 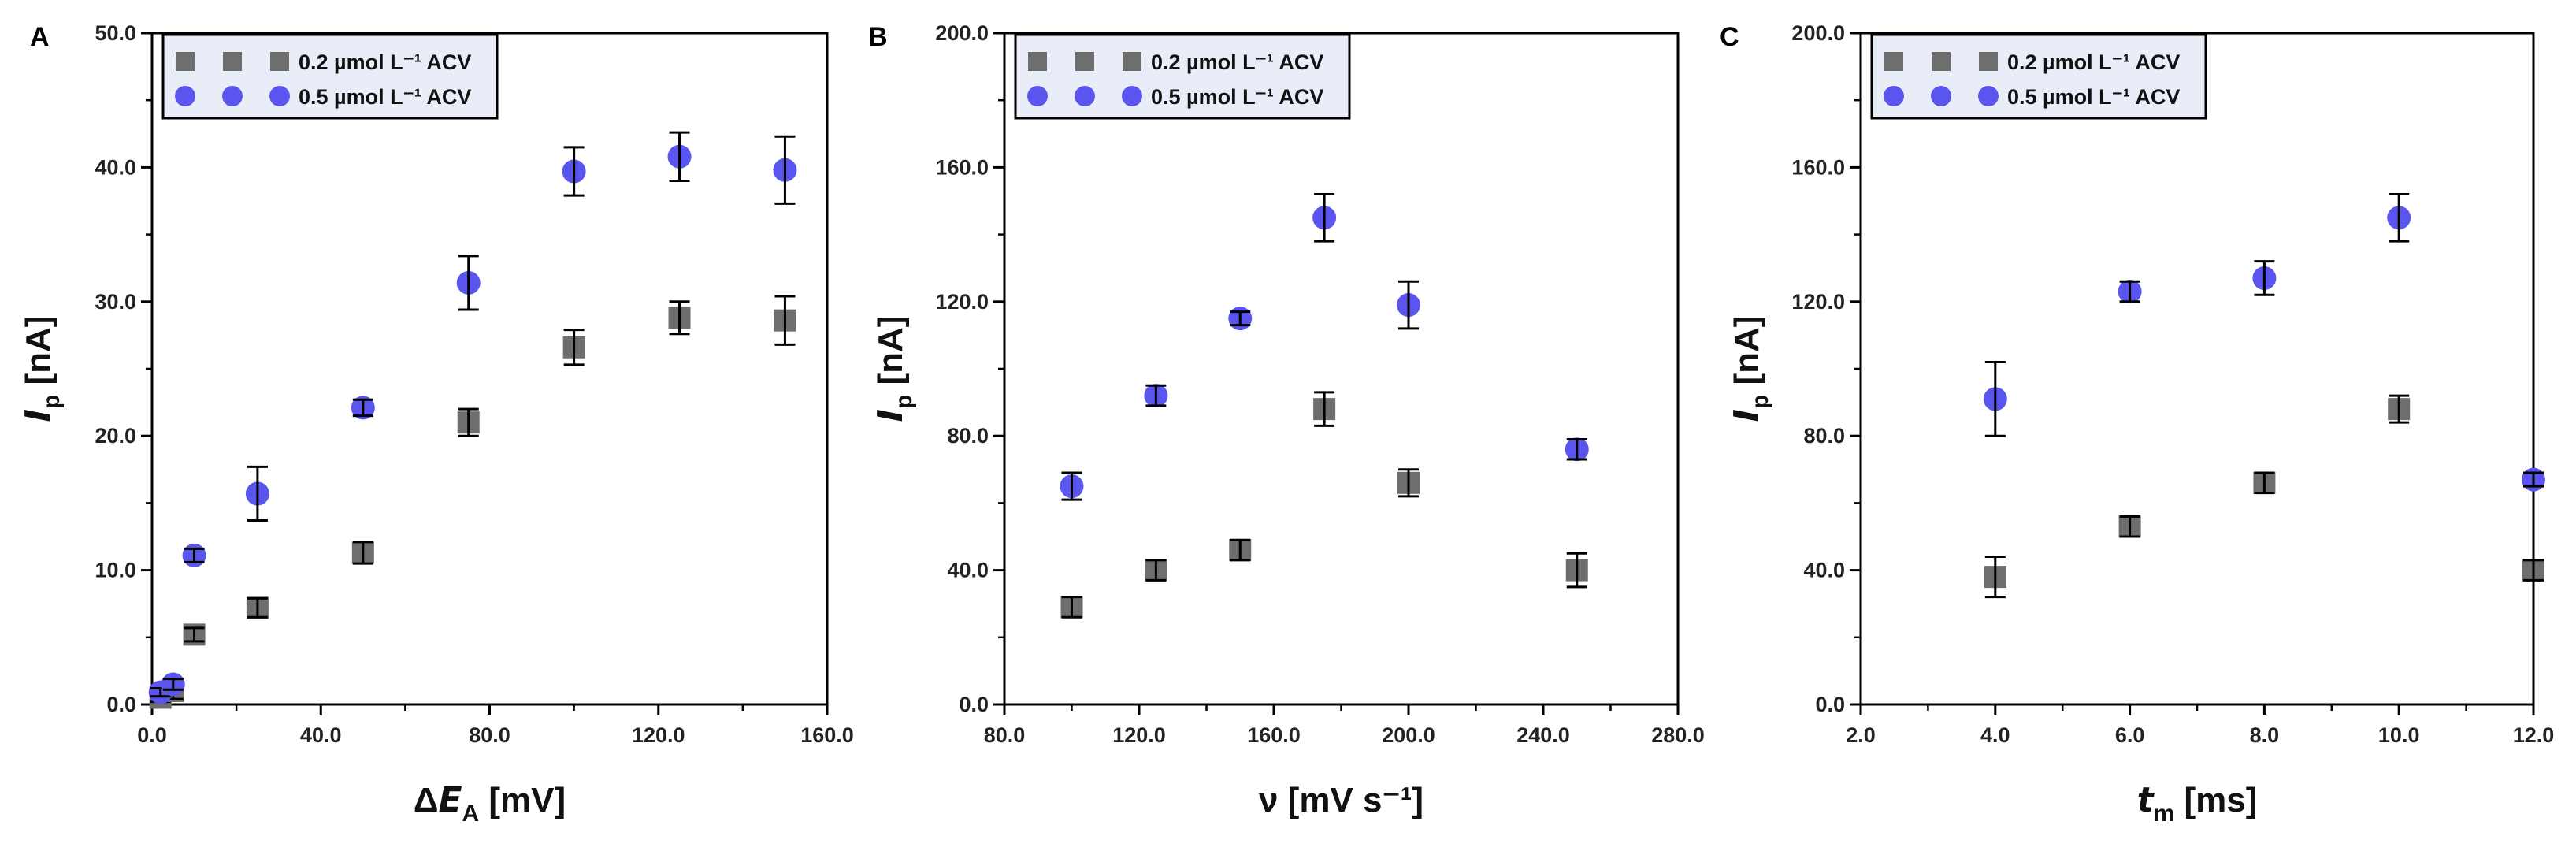 What do you see at coordinates (115, 33) in the screenshot?
I see `y-tick-label: 50.0` at bounding box center [115, 33].